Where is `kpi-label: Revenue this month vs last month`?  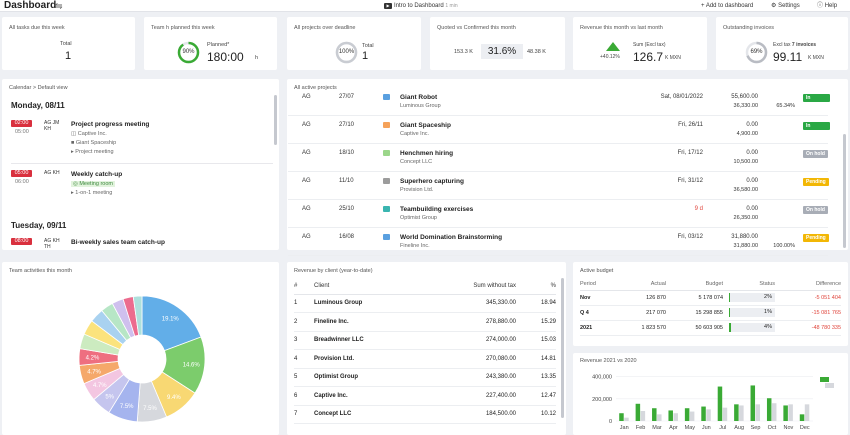 kpi-label: Revenue this month vs last month is located at coordinates (621, 28).